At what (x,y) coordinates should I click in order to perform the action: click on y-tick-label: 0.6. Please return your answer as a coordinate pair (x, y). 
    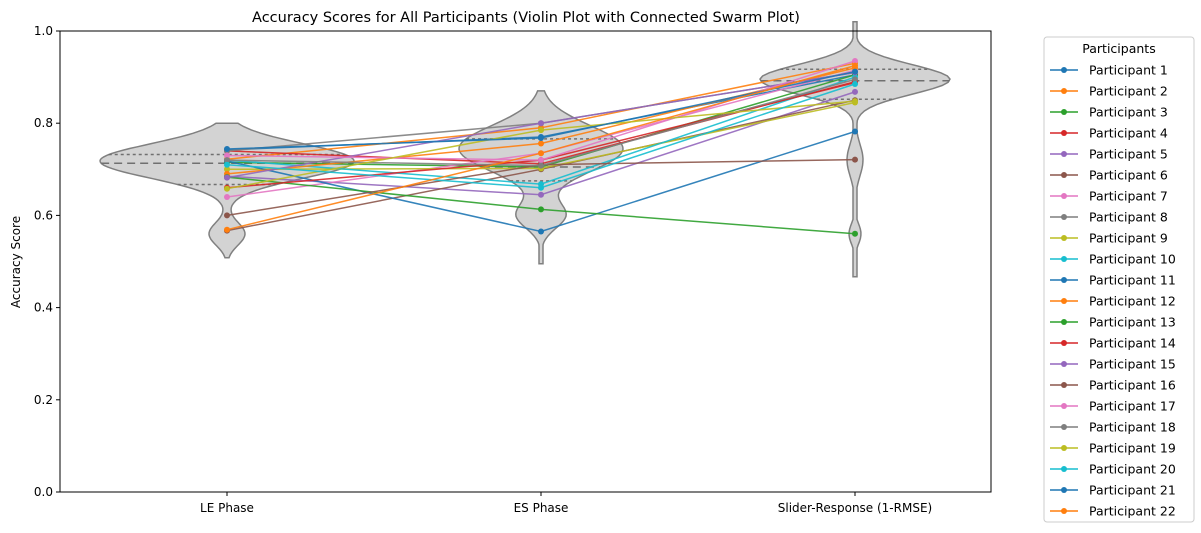
    Looking at the image, I should click on (43, 215).